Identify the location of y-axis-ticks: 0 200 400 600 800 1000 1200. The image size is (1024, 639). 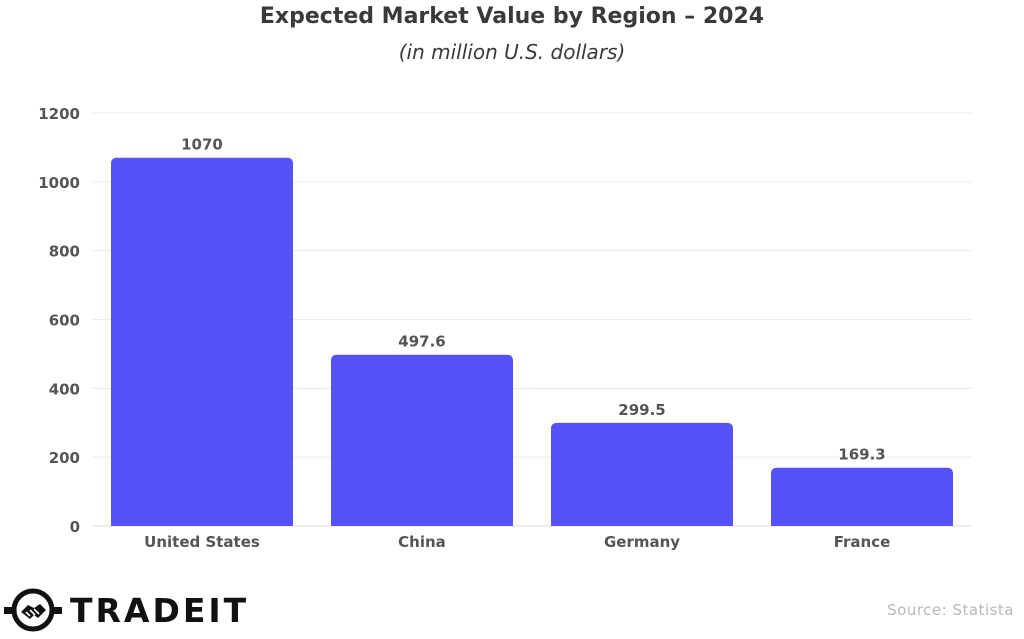
(59, 320).